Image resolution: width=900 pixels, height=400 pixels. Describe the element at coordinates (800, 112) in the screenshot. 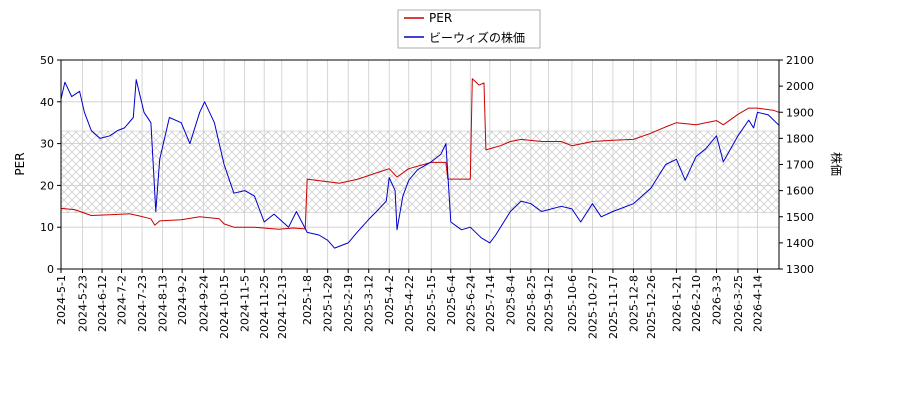

I see `right-tick-label: 1900` at that location.